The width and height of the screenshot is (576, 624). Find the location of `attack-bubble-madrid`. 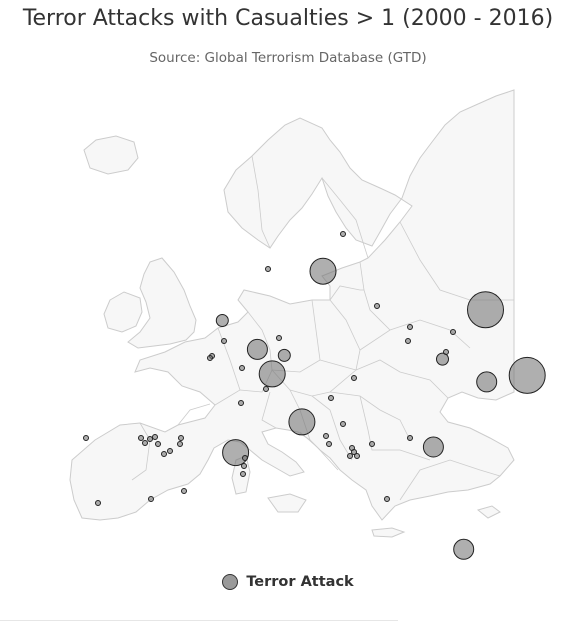

attack-bubble-madrid is located at coordinates (236, 453).